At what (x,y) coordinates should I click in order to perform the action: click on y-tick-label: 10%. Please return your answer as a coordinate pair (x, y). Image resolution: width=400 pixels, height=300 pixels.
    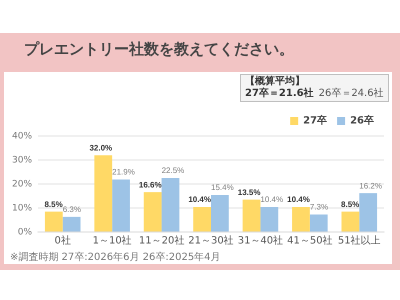
    Looking at the image, I should click on (22, 208).